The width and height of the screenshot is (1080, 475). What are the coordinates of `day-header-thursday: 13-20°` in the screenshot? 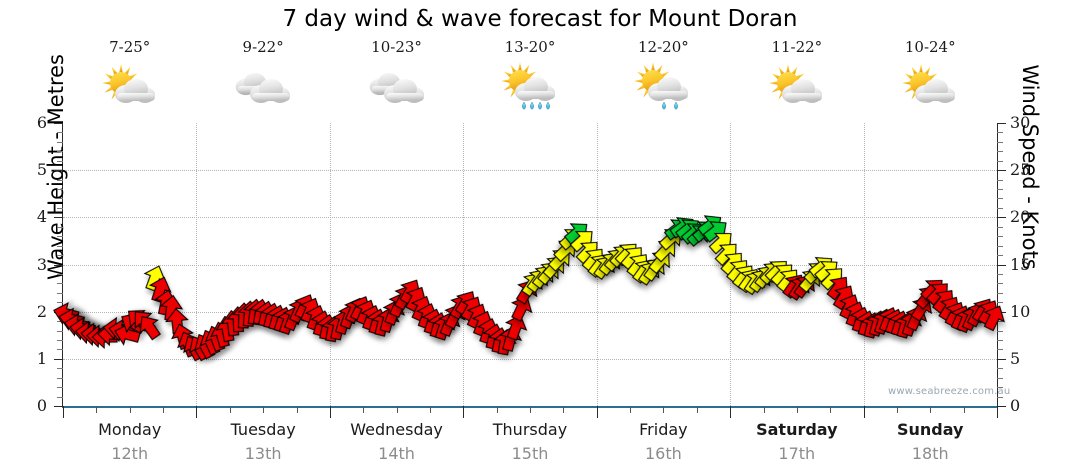 It's located at (529, 80).